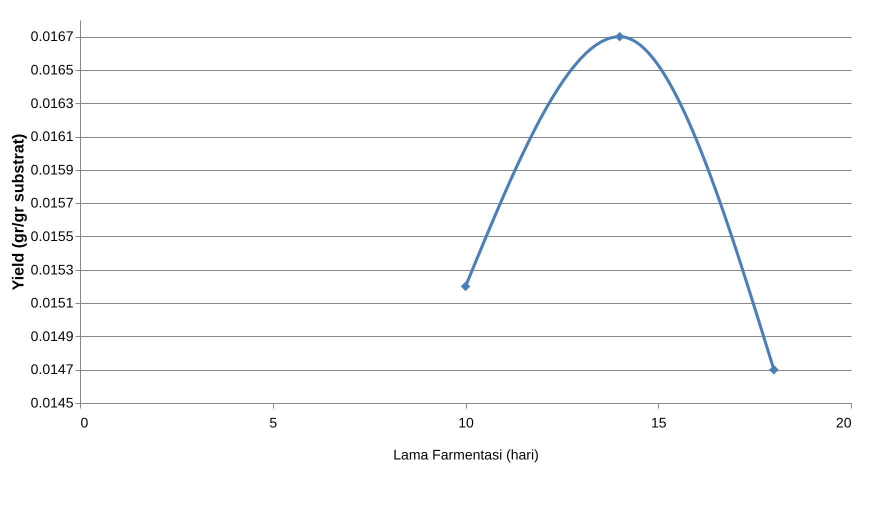 The width and height of the screenshot is (872, 512). What do you see at coordinates (52, 369) in the screenshot?
I see `y-tick-label: 0.0147` at bounding box center [52, 369].